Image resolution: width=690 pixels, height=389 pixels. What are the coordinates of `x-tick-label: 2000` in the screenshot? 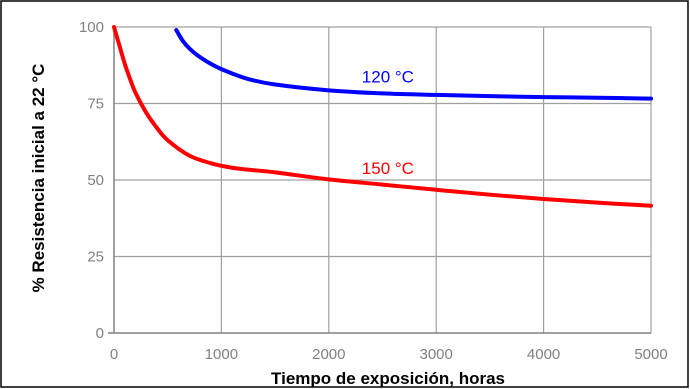 It's located at (328, 354).